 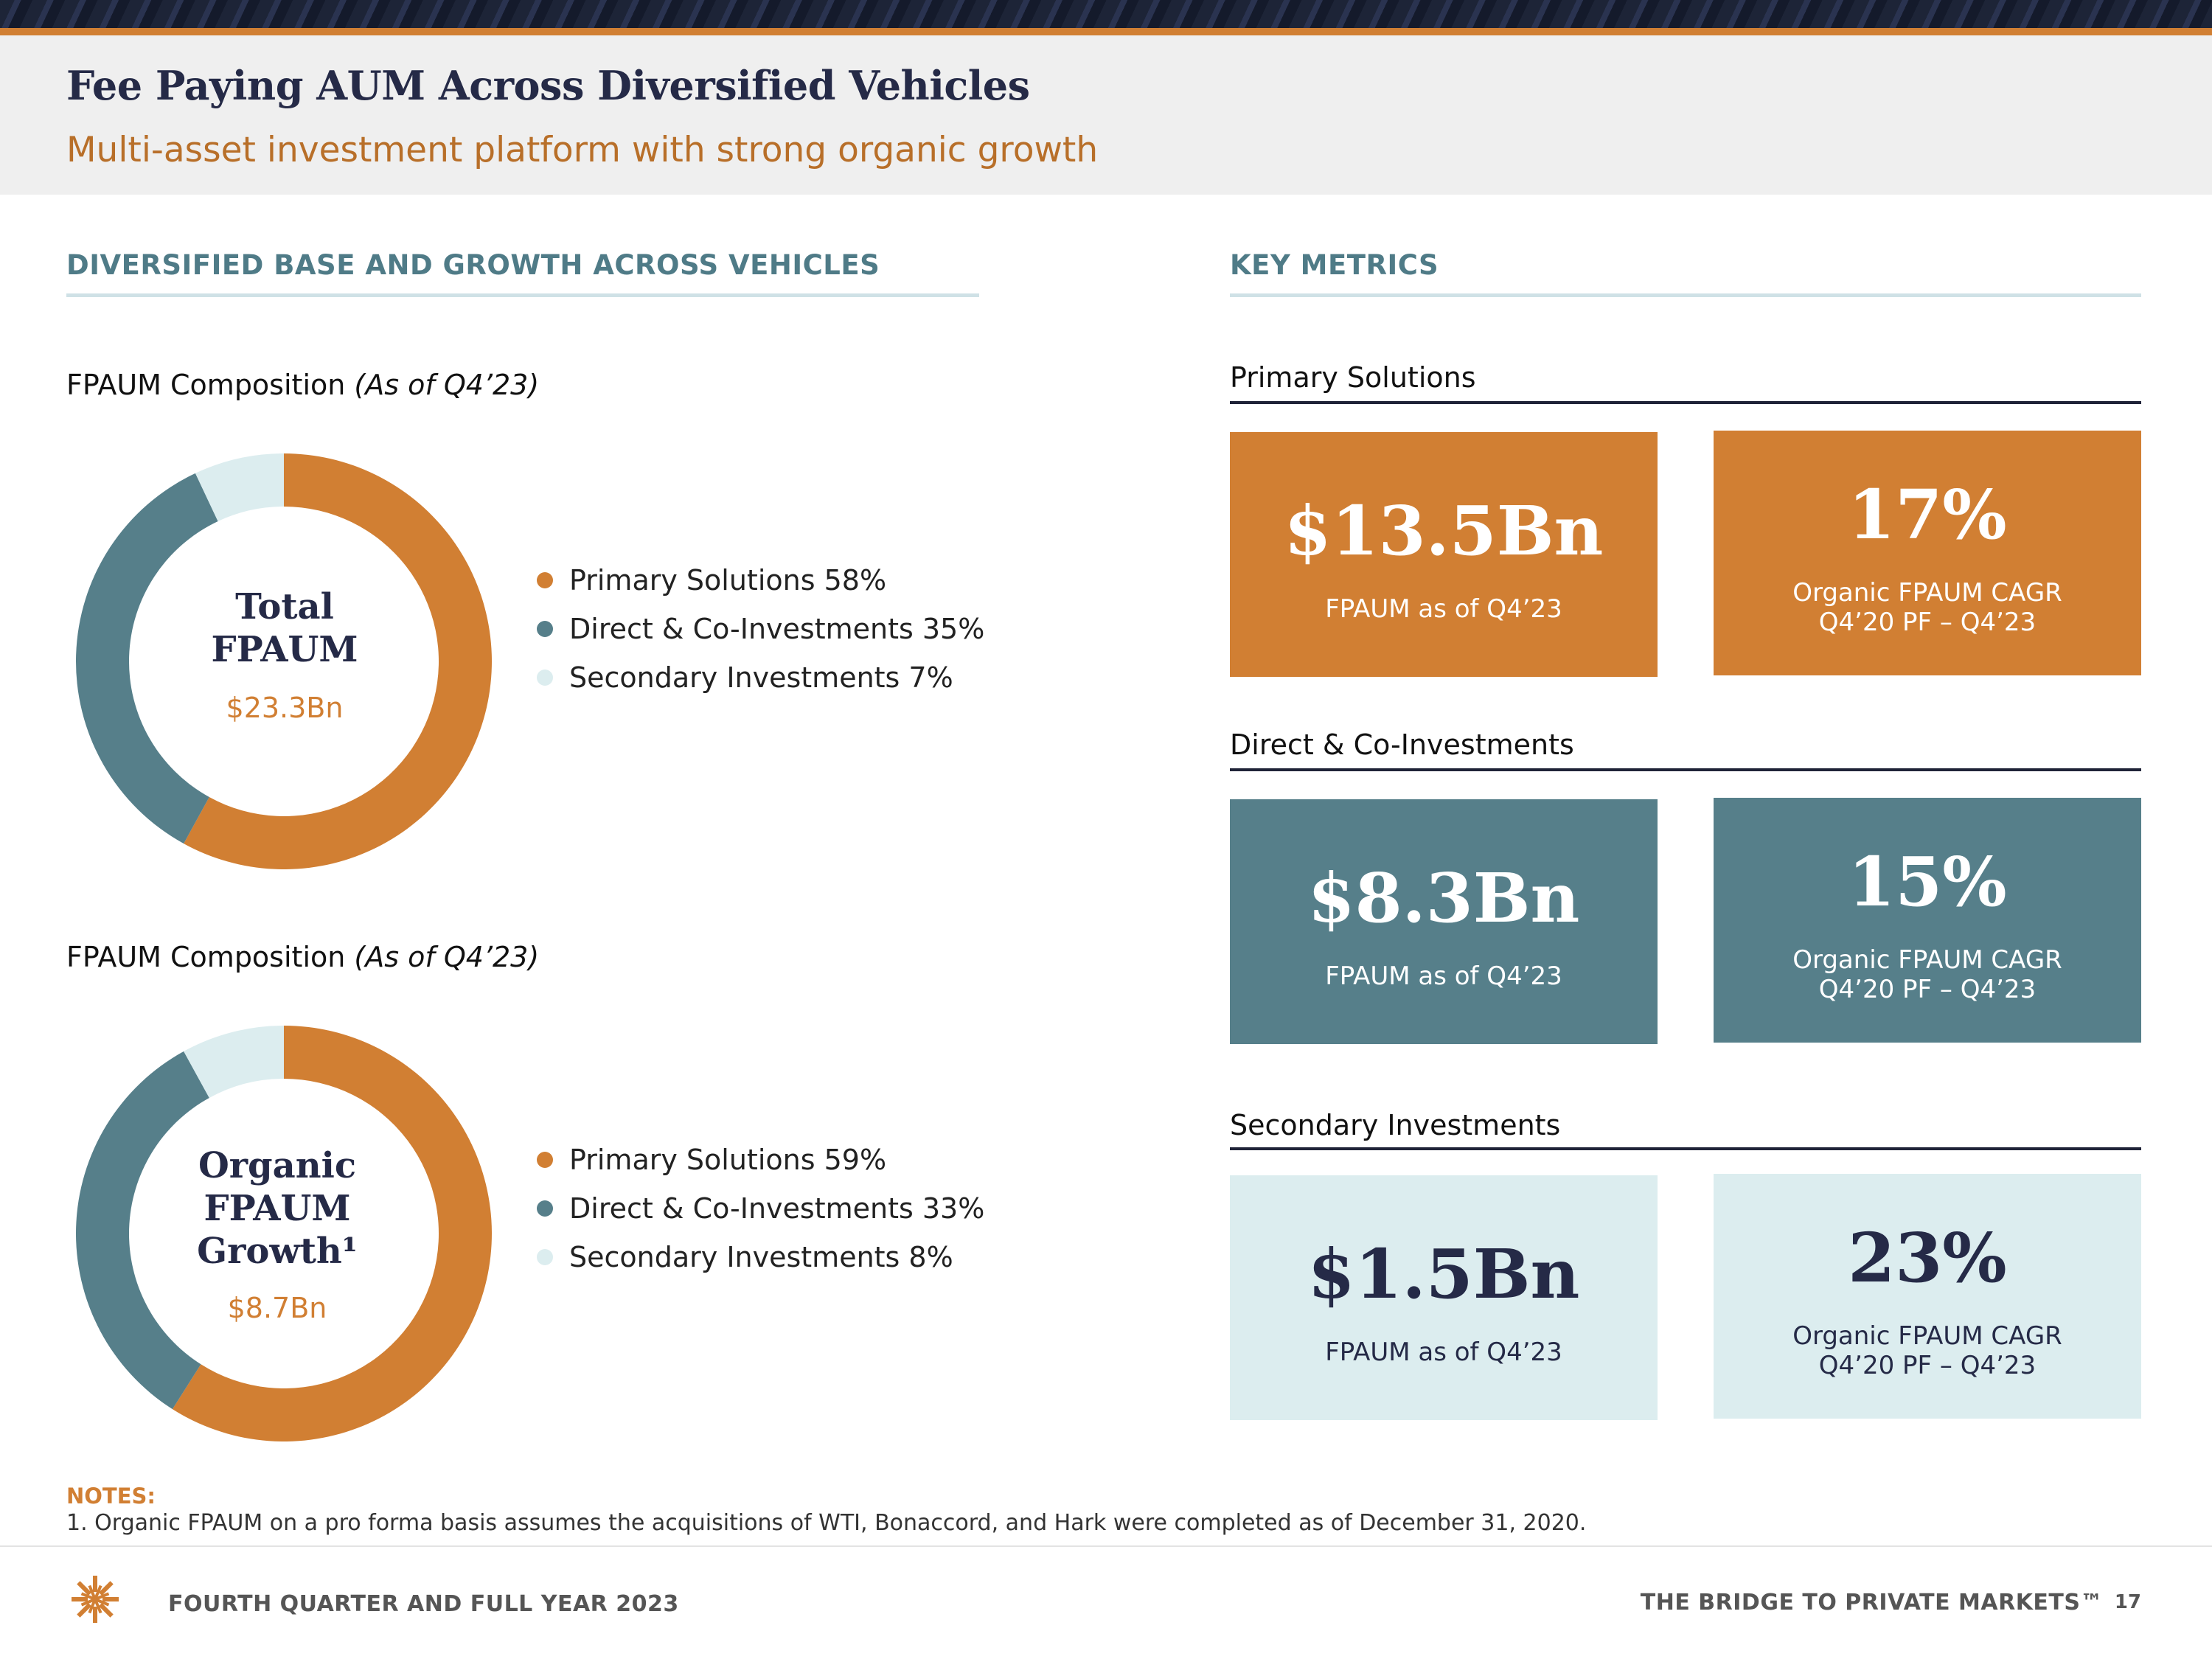 I want to click on donut-1-center-line: Total, so click(x=284, y=606).